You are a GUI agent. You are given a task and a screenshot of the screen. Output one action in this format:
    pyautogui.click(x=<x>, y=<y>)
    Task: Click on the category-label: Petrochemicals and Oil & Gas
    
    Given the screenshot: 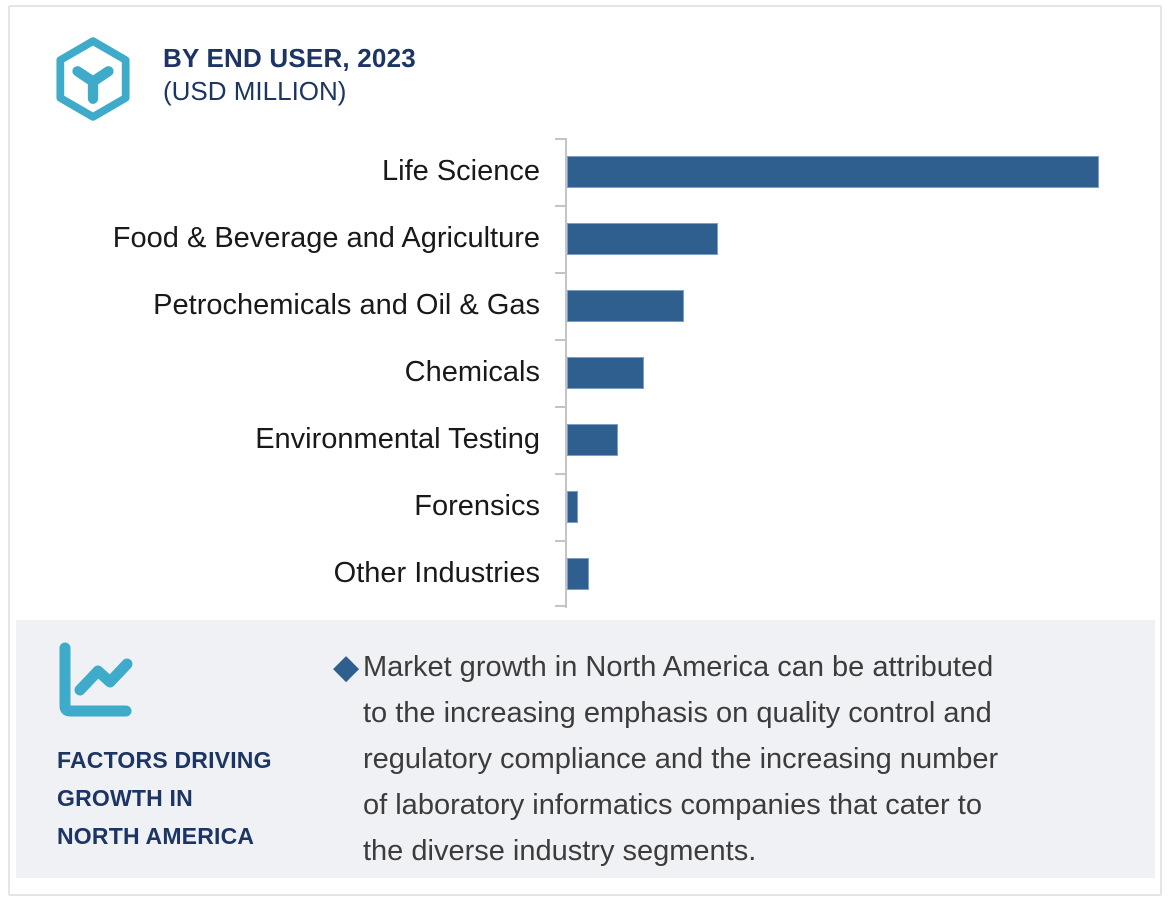 What is the action you would take?
    pyautogui.click(x=346, y=305)
    